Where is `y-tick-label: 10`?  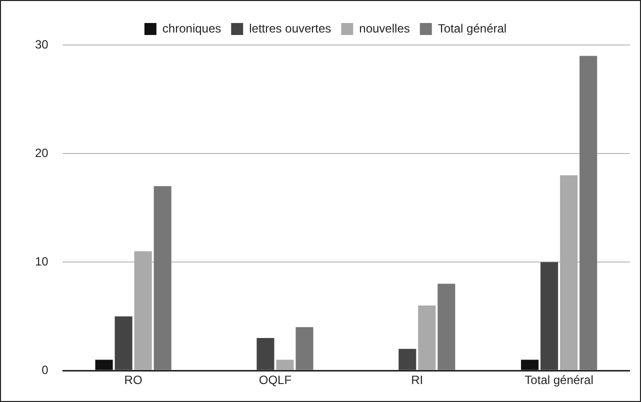 y-tick-label: 10 is located at coordinates (41, 261).